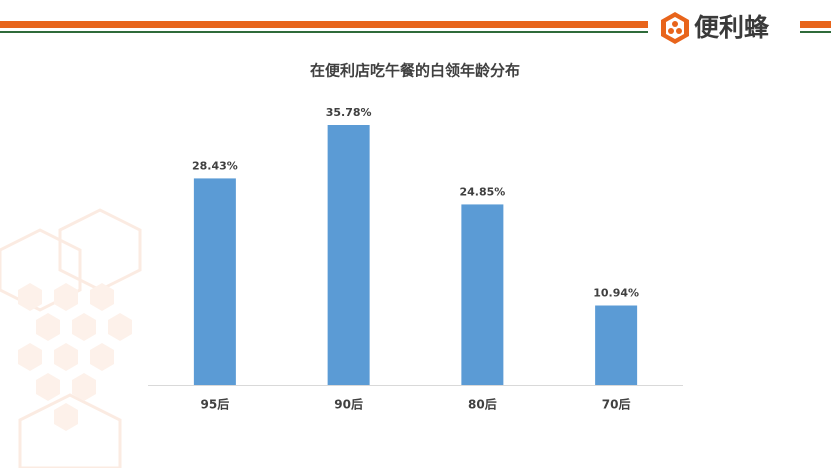 Image resolution: width=831 pixels, height=468 pixels. Describe the element at coordinates (215, 165) in the screenshot. I see `value-label: 28.43%` at that location.